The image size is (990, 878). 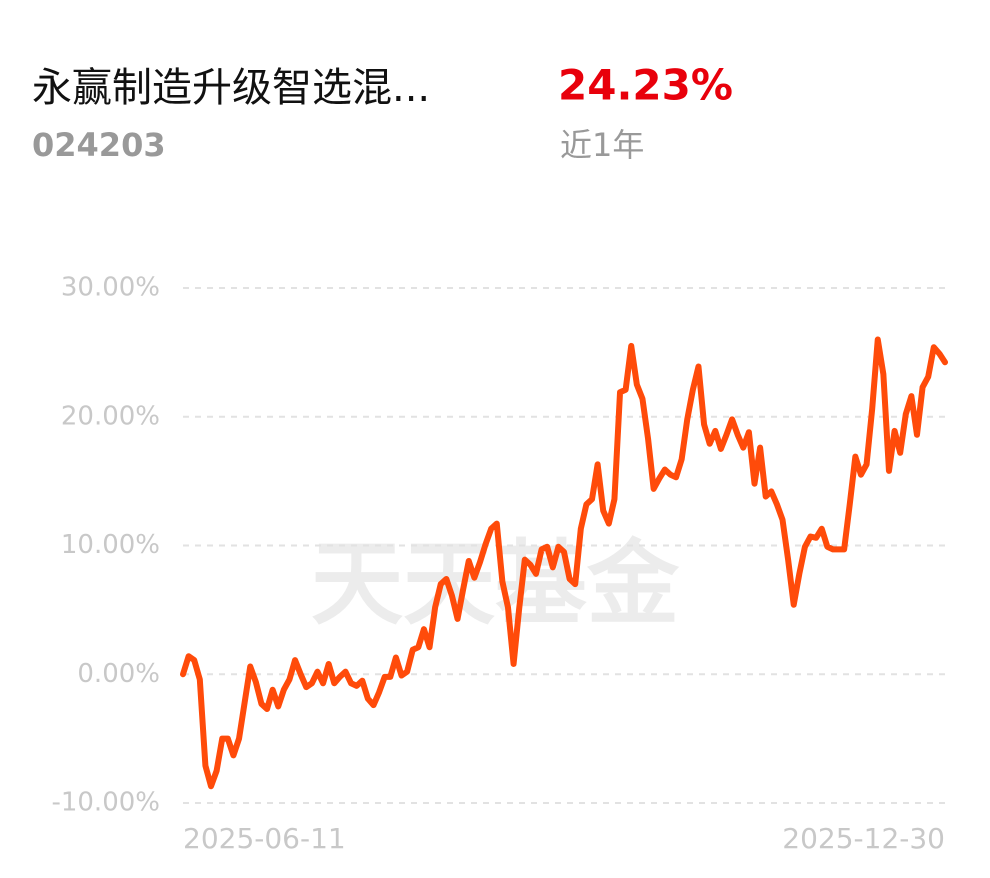 I want to click on return: 24.23%, so click(x=645, y=85).